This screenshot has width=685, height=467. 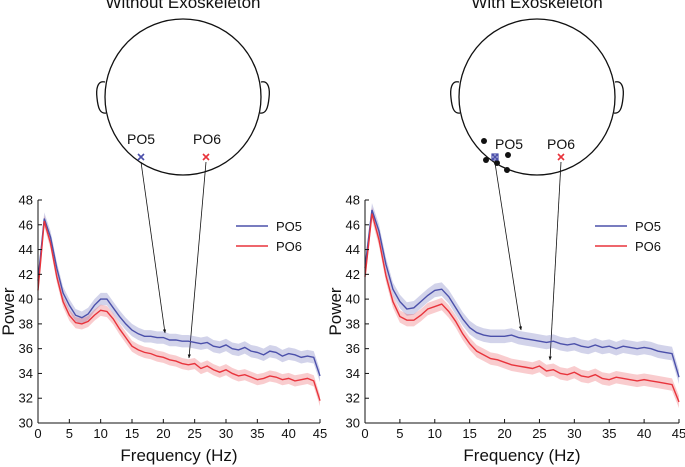 What do you see at coordinates (179, 297) in the screenshot?
I see `series-line` at bounding box center [179, 297].